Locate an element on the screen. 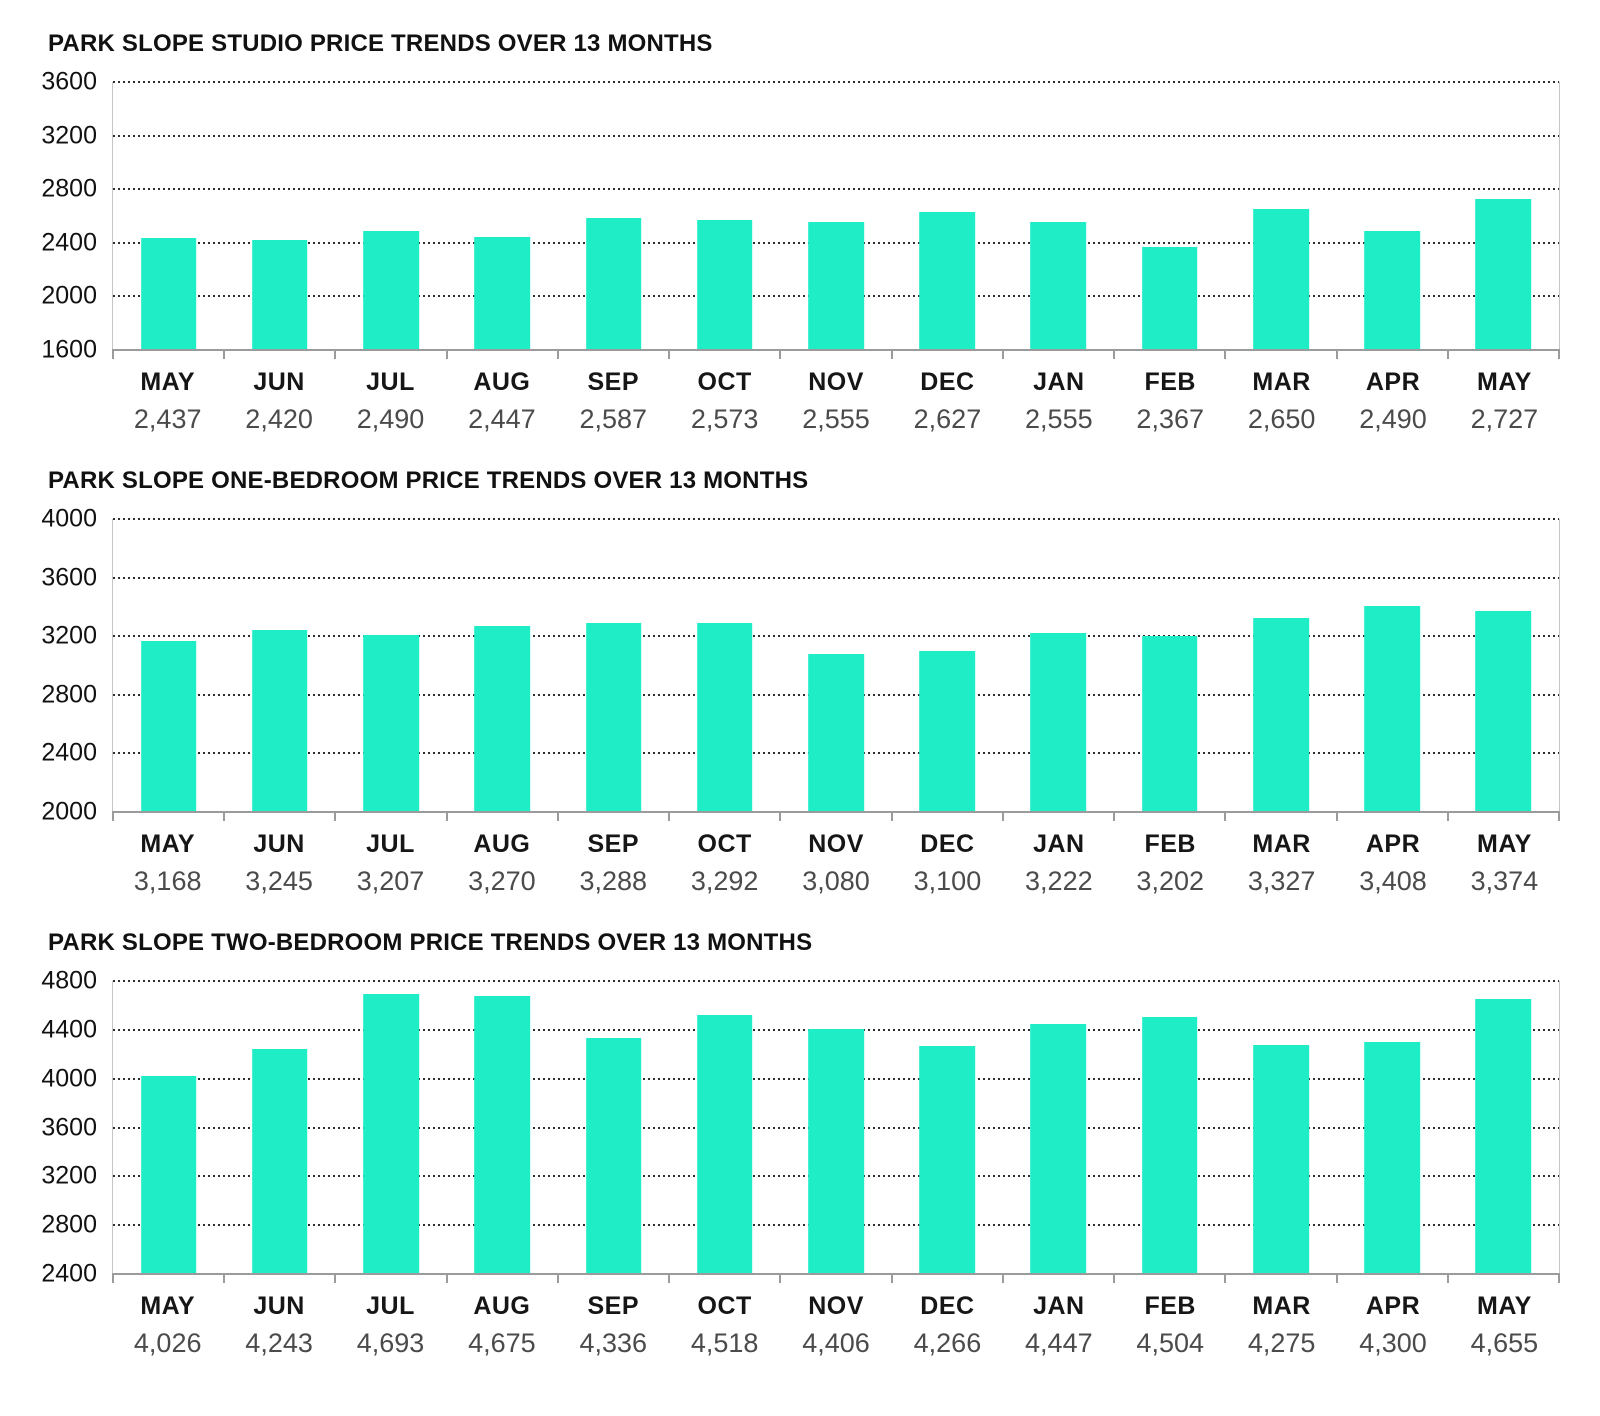  x-label-cell: FEB 3,202 is located at coordinates (1170, 863).